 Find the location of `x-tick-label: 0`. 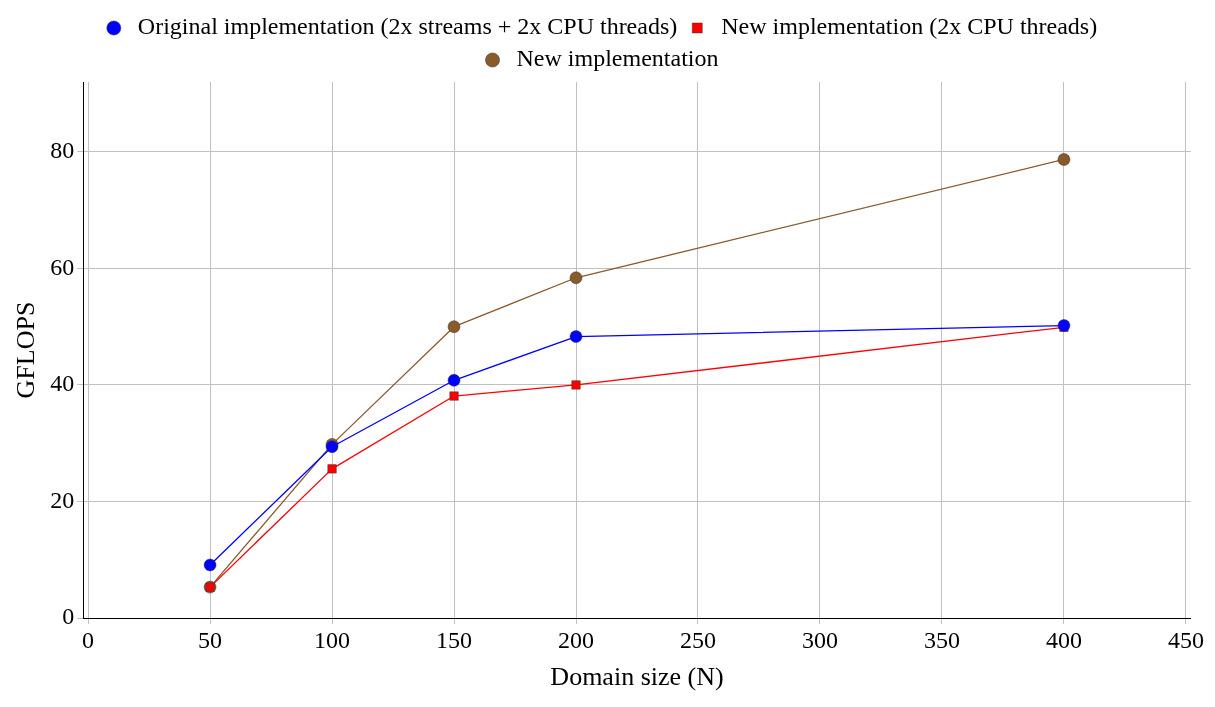

x-tick-label: 0 is located at coordinates (88, 639).